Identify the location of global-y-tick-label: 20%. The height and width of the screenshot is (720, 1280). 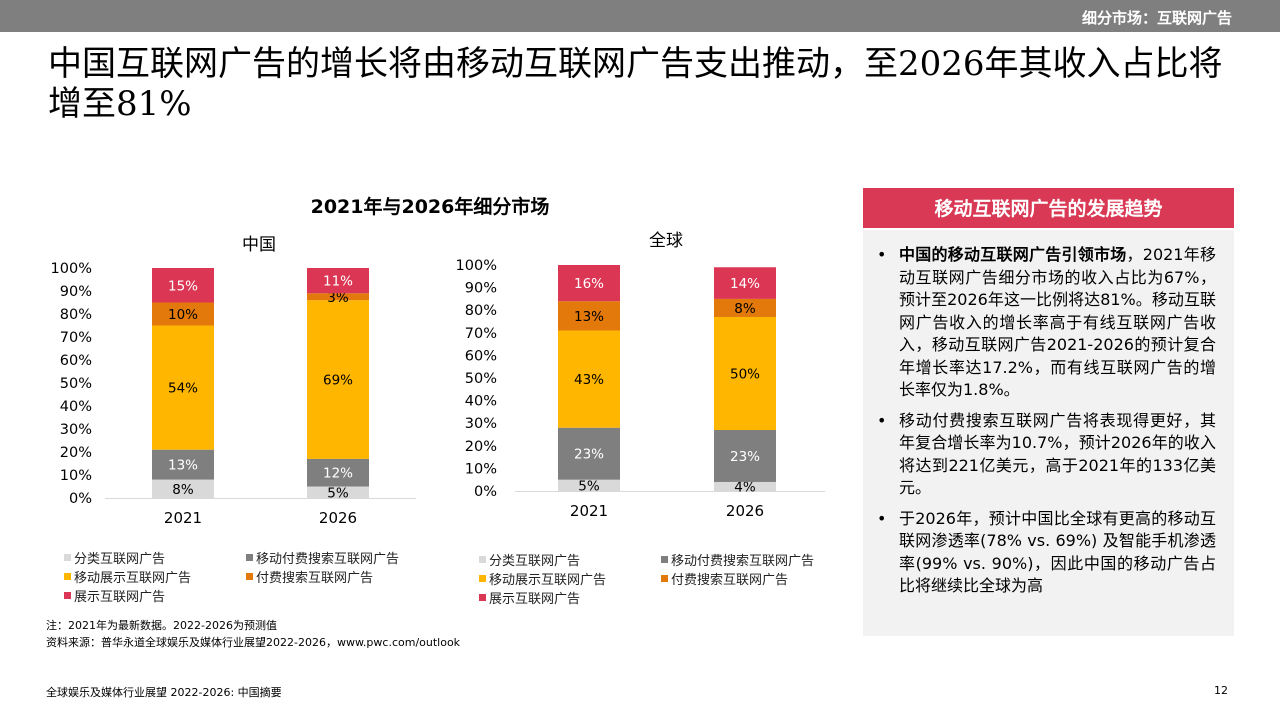
(481, 447).